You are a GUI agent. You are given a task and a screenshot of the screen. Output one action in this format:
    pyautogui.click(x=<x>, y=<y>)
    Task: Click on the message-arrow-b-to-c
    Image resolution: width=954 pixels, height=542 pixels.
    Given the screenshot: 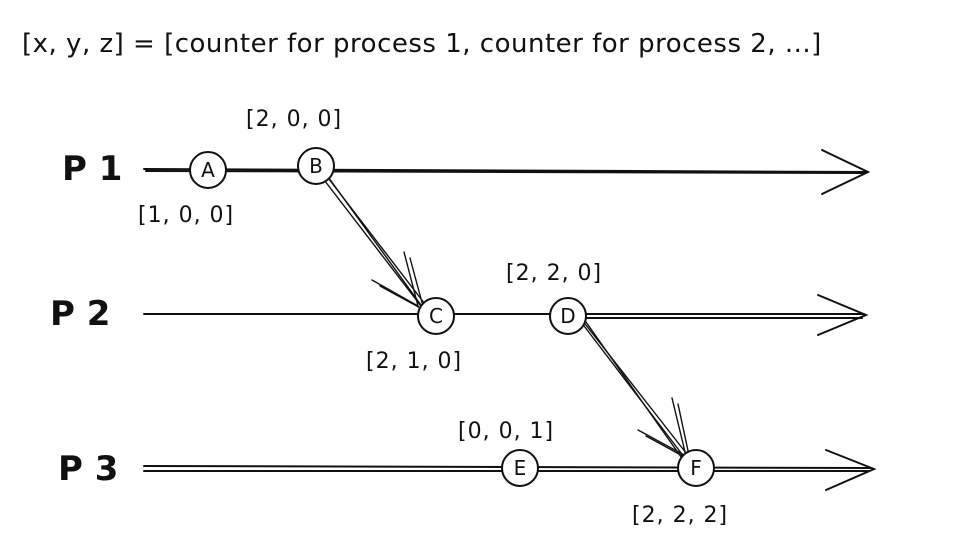 What is the action you would take?
    pyautogui.click(x=373, y=241)
    